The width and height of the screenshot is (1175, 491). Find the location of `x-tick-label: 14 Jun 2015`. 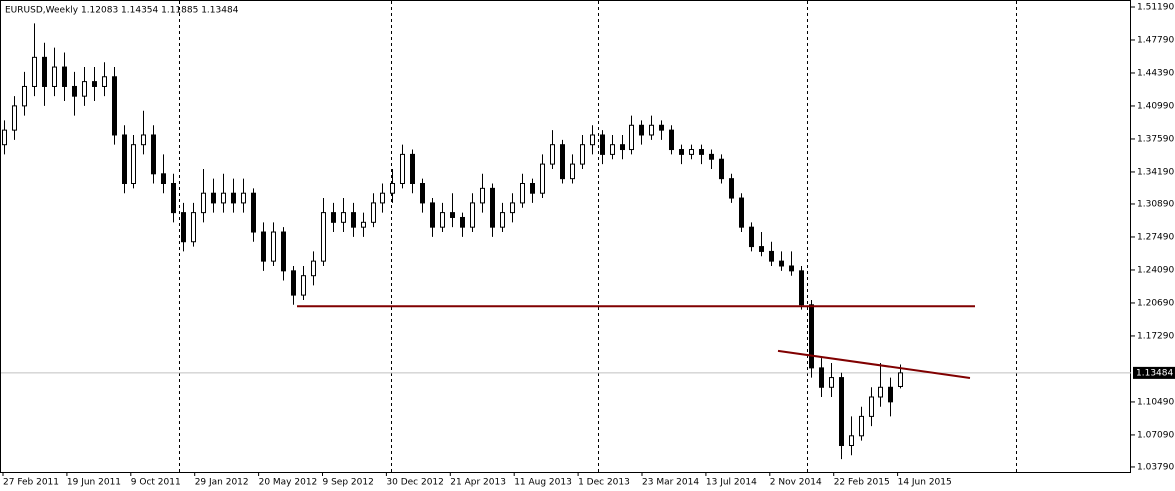

x-tick-label: 14 Jun 2015 is located at coordinates (925, 483).